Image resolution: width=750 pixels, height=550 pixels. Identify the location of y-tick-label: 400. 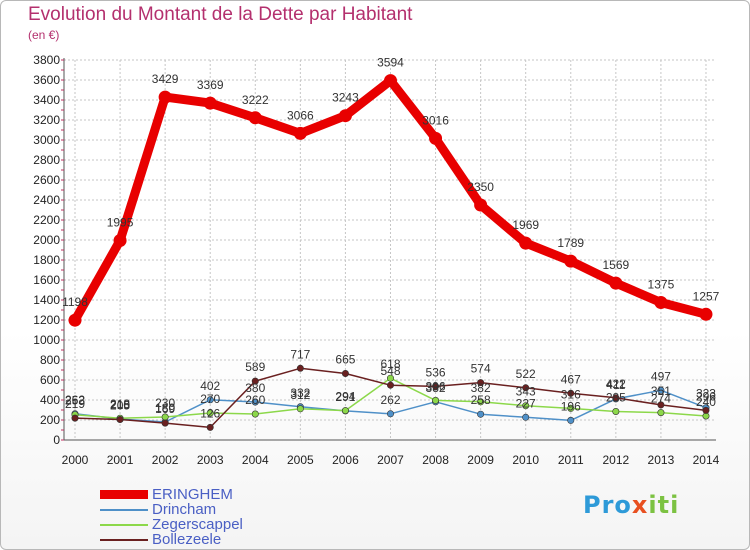
(50, 400).